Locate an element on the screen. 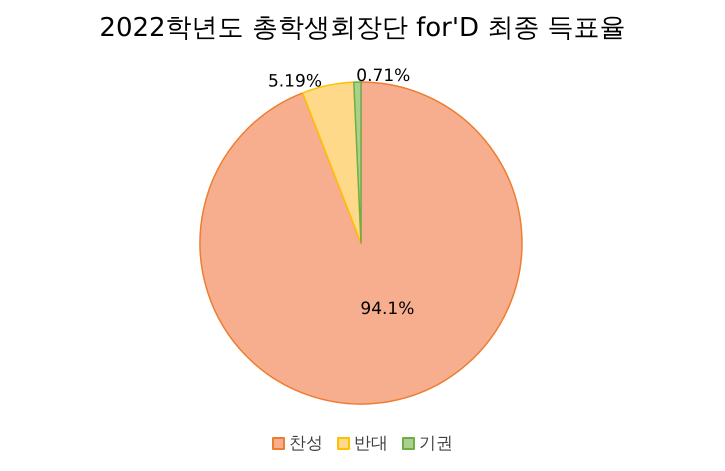  chart-title: 2022학년도 총학생회장단 for'D 최종 득표율 is located at coordinates (362, 28).